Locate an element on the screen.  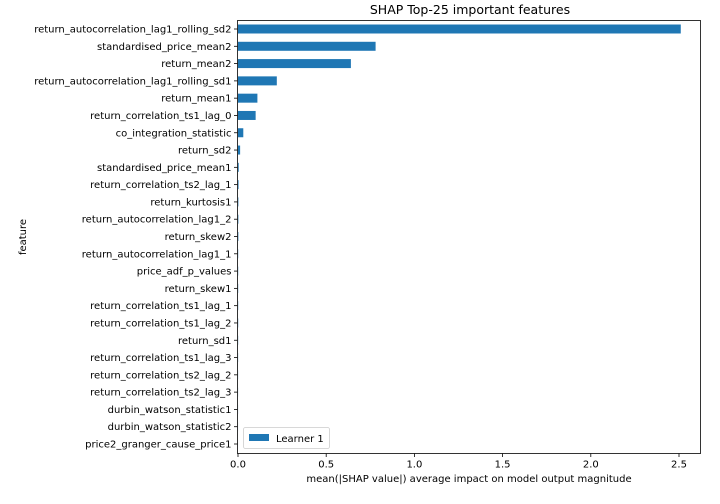
x-axis-ticks: 0.0 0.5 1.0 1.5 2.0 2.5 is located at coordinates (458, 462).